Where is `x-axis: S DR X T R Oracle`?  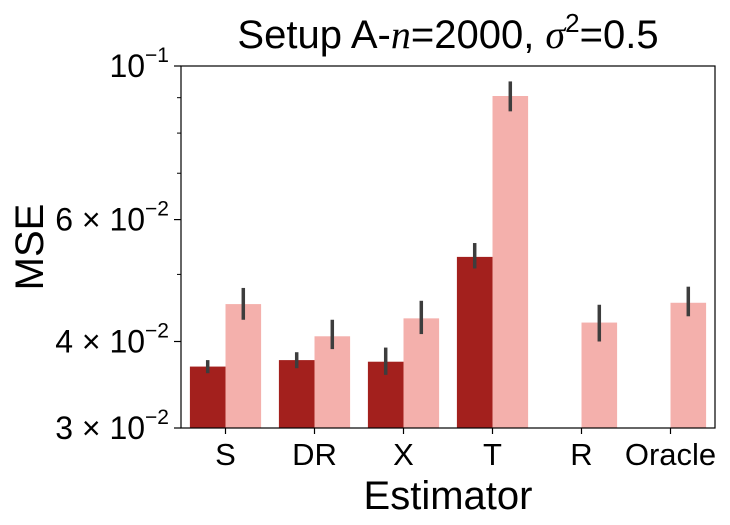
x-axis: S DR X T R Oracle is located at coordinates (465, 450).